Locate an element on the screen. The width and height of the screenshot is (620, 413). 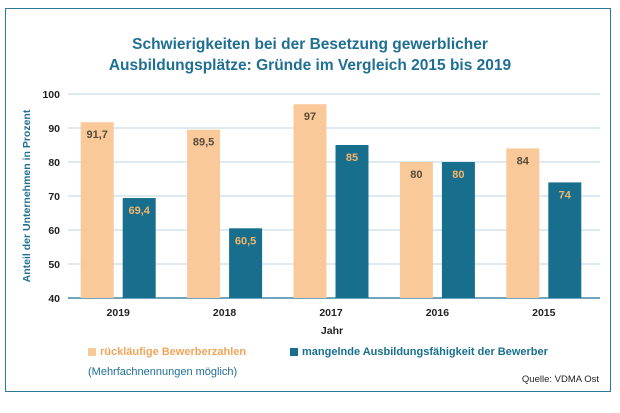
y-tick-label-50: 50 is located at coordinates (54, 265).